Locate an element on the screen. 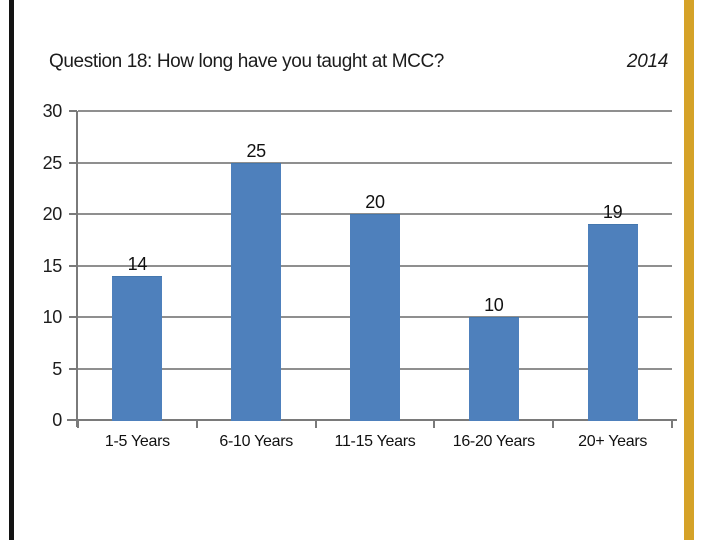 Image resolution: width=720 pixels, height=540 pixels. year-label: 2014 is located at coordinates (647, 61).